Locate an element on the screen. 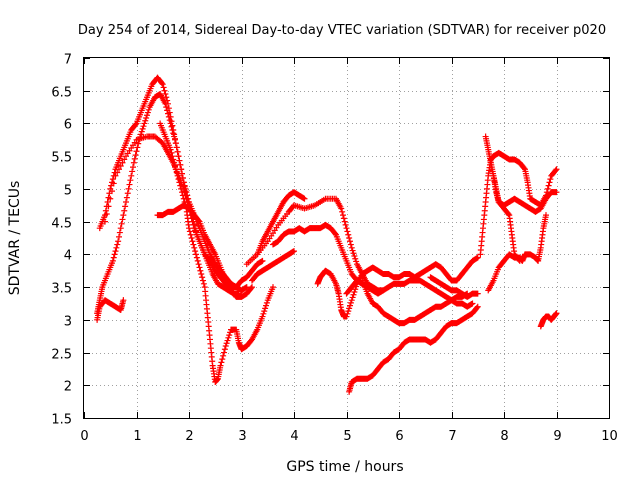 Image resolution: width=640 pixels, height=480 pixels. y-tick-label: 5 is located at coordinates (68, 191).